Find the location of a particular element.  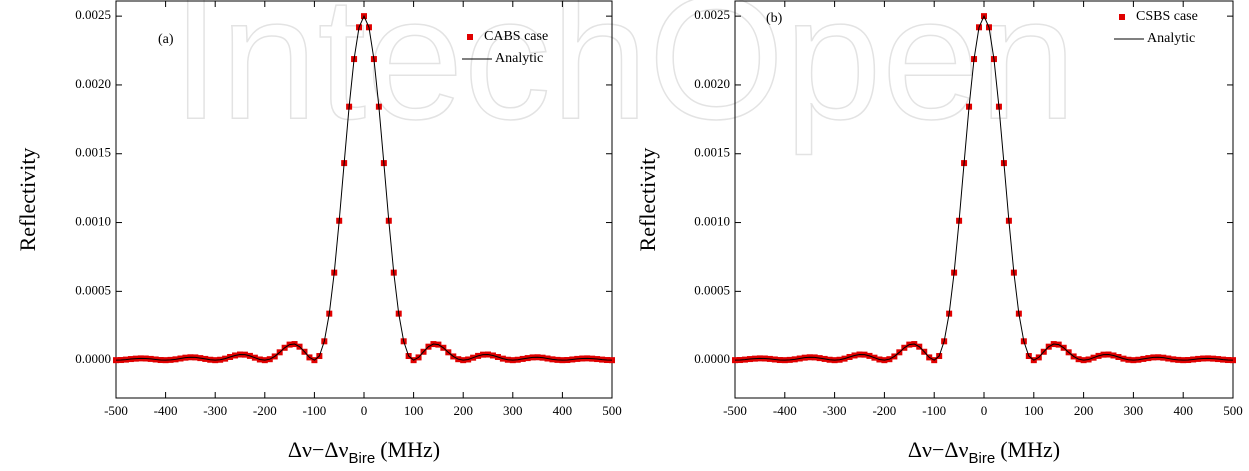

panel-label: (a) is located at coordinates (166, 39).